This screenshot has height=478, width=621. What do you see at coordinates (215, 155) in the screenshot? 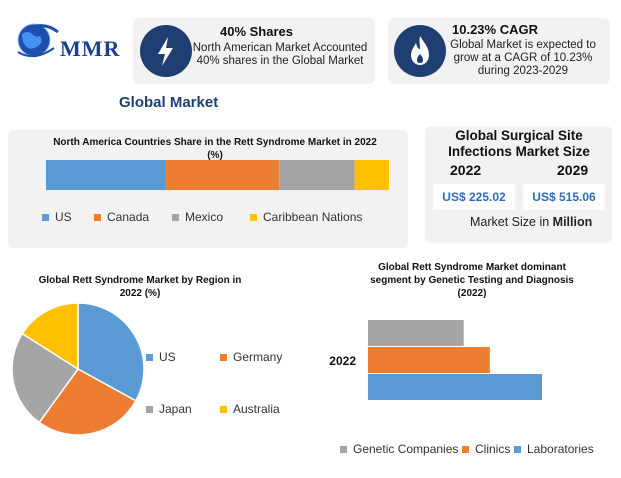
I see `chart-title-line: (%)` at bounding box center [215, 155].